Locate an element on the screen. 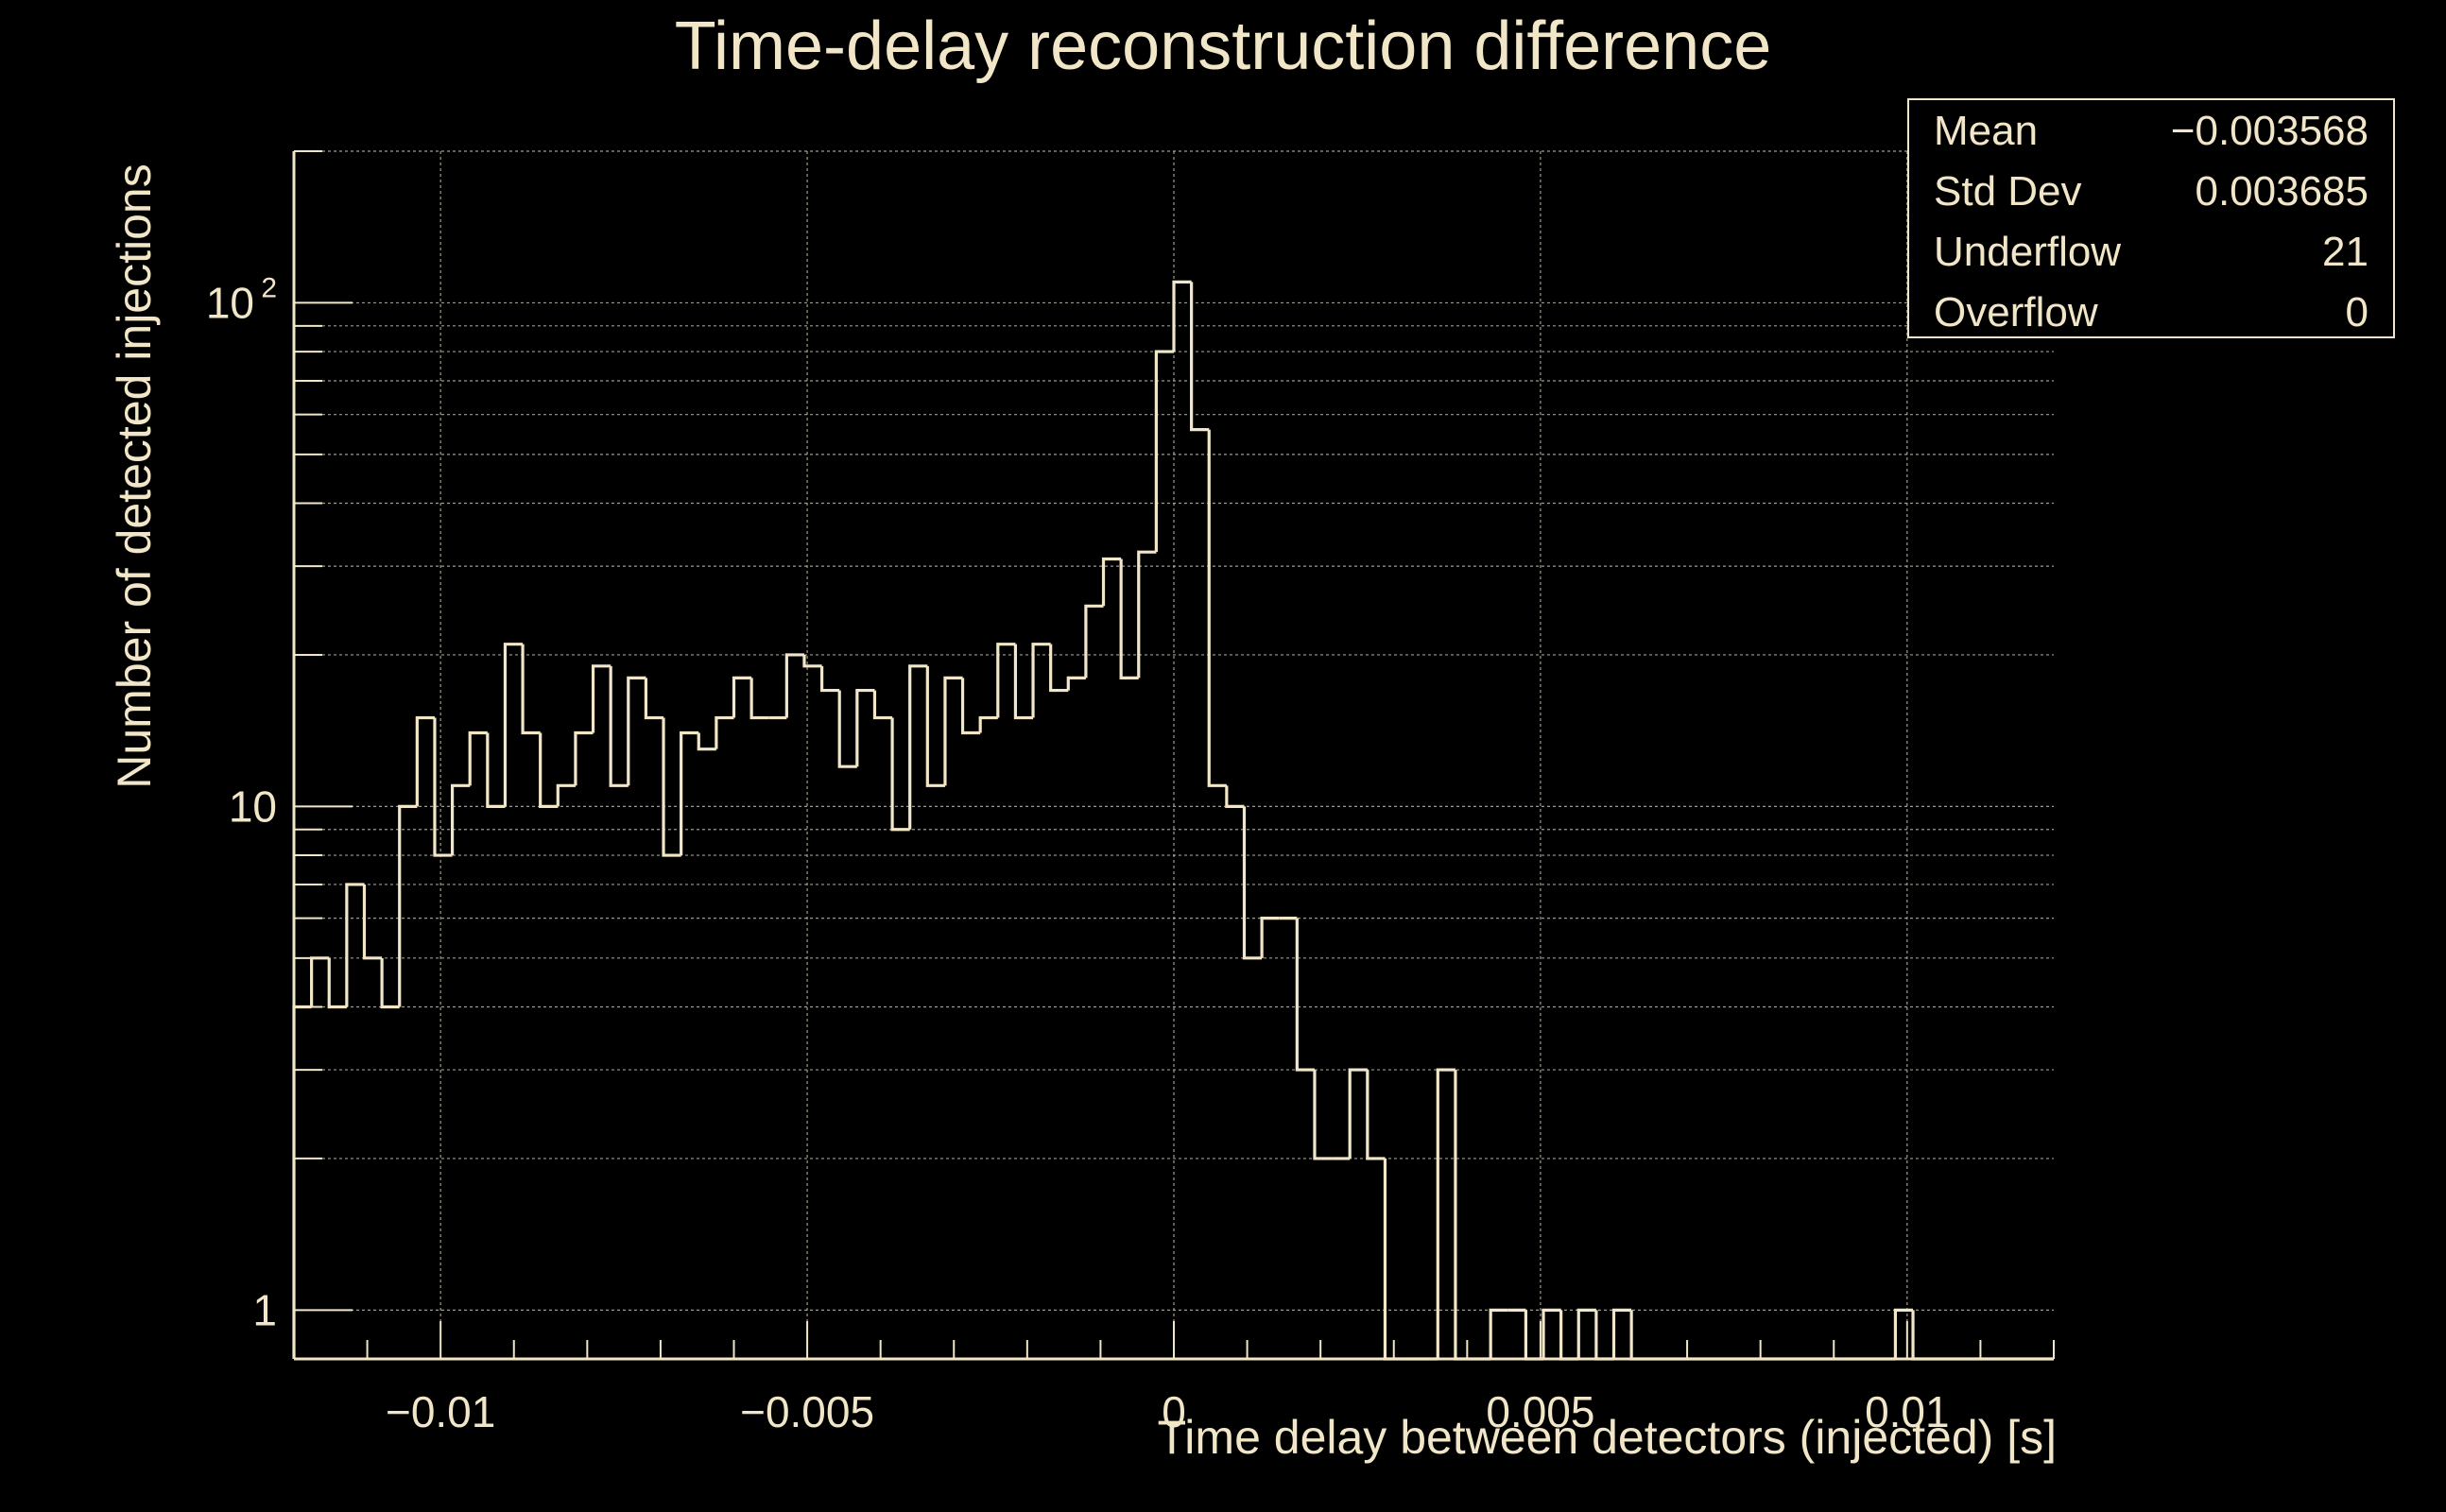  stat-value: 0 is located at coordinates (2356, 312).